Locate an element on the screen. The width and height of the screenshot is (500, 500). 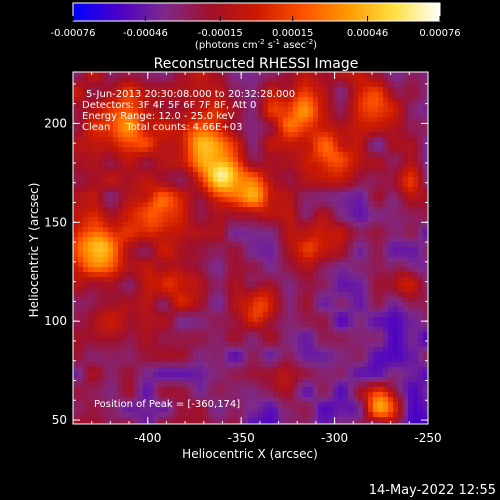
y-tick-label: 200 is located at coordinates (55, 123).